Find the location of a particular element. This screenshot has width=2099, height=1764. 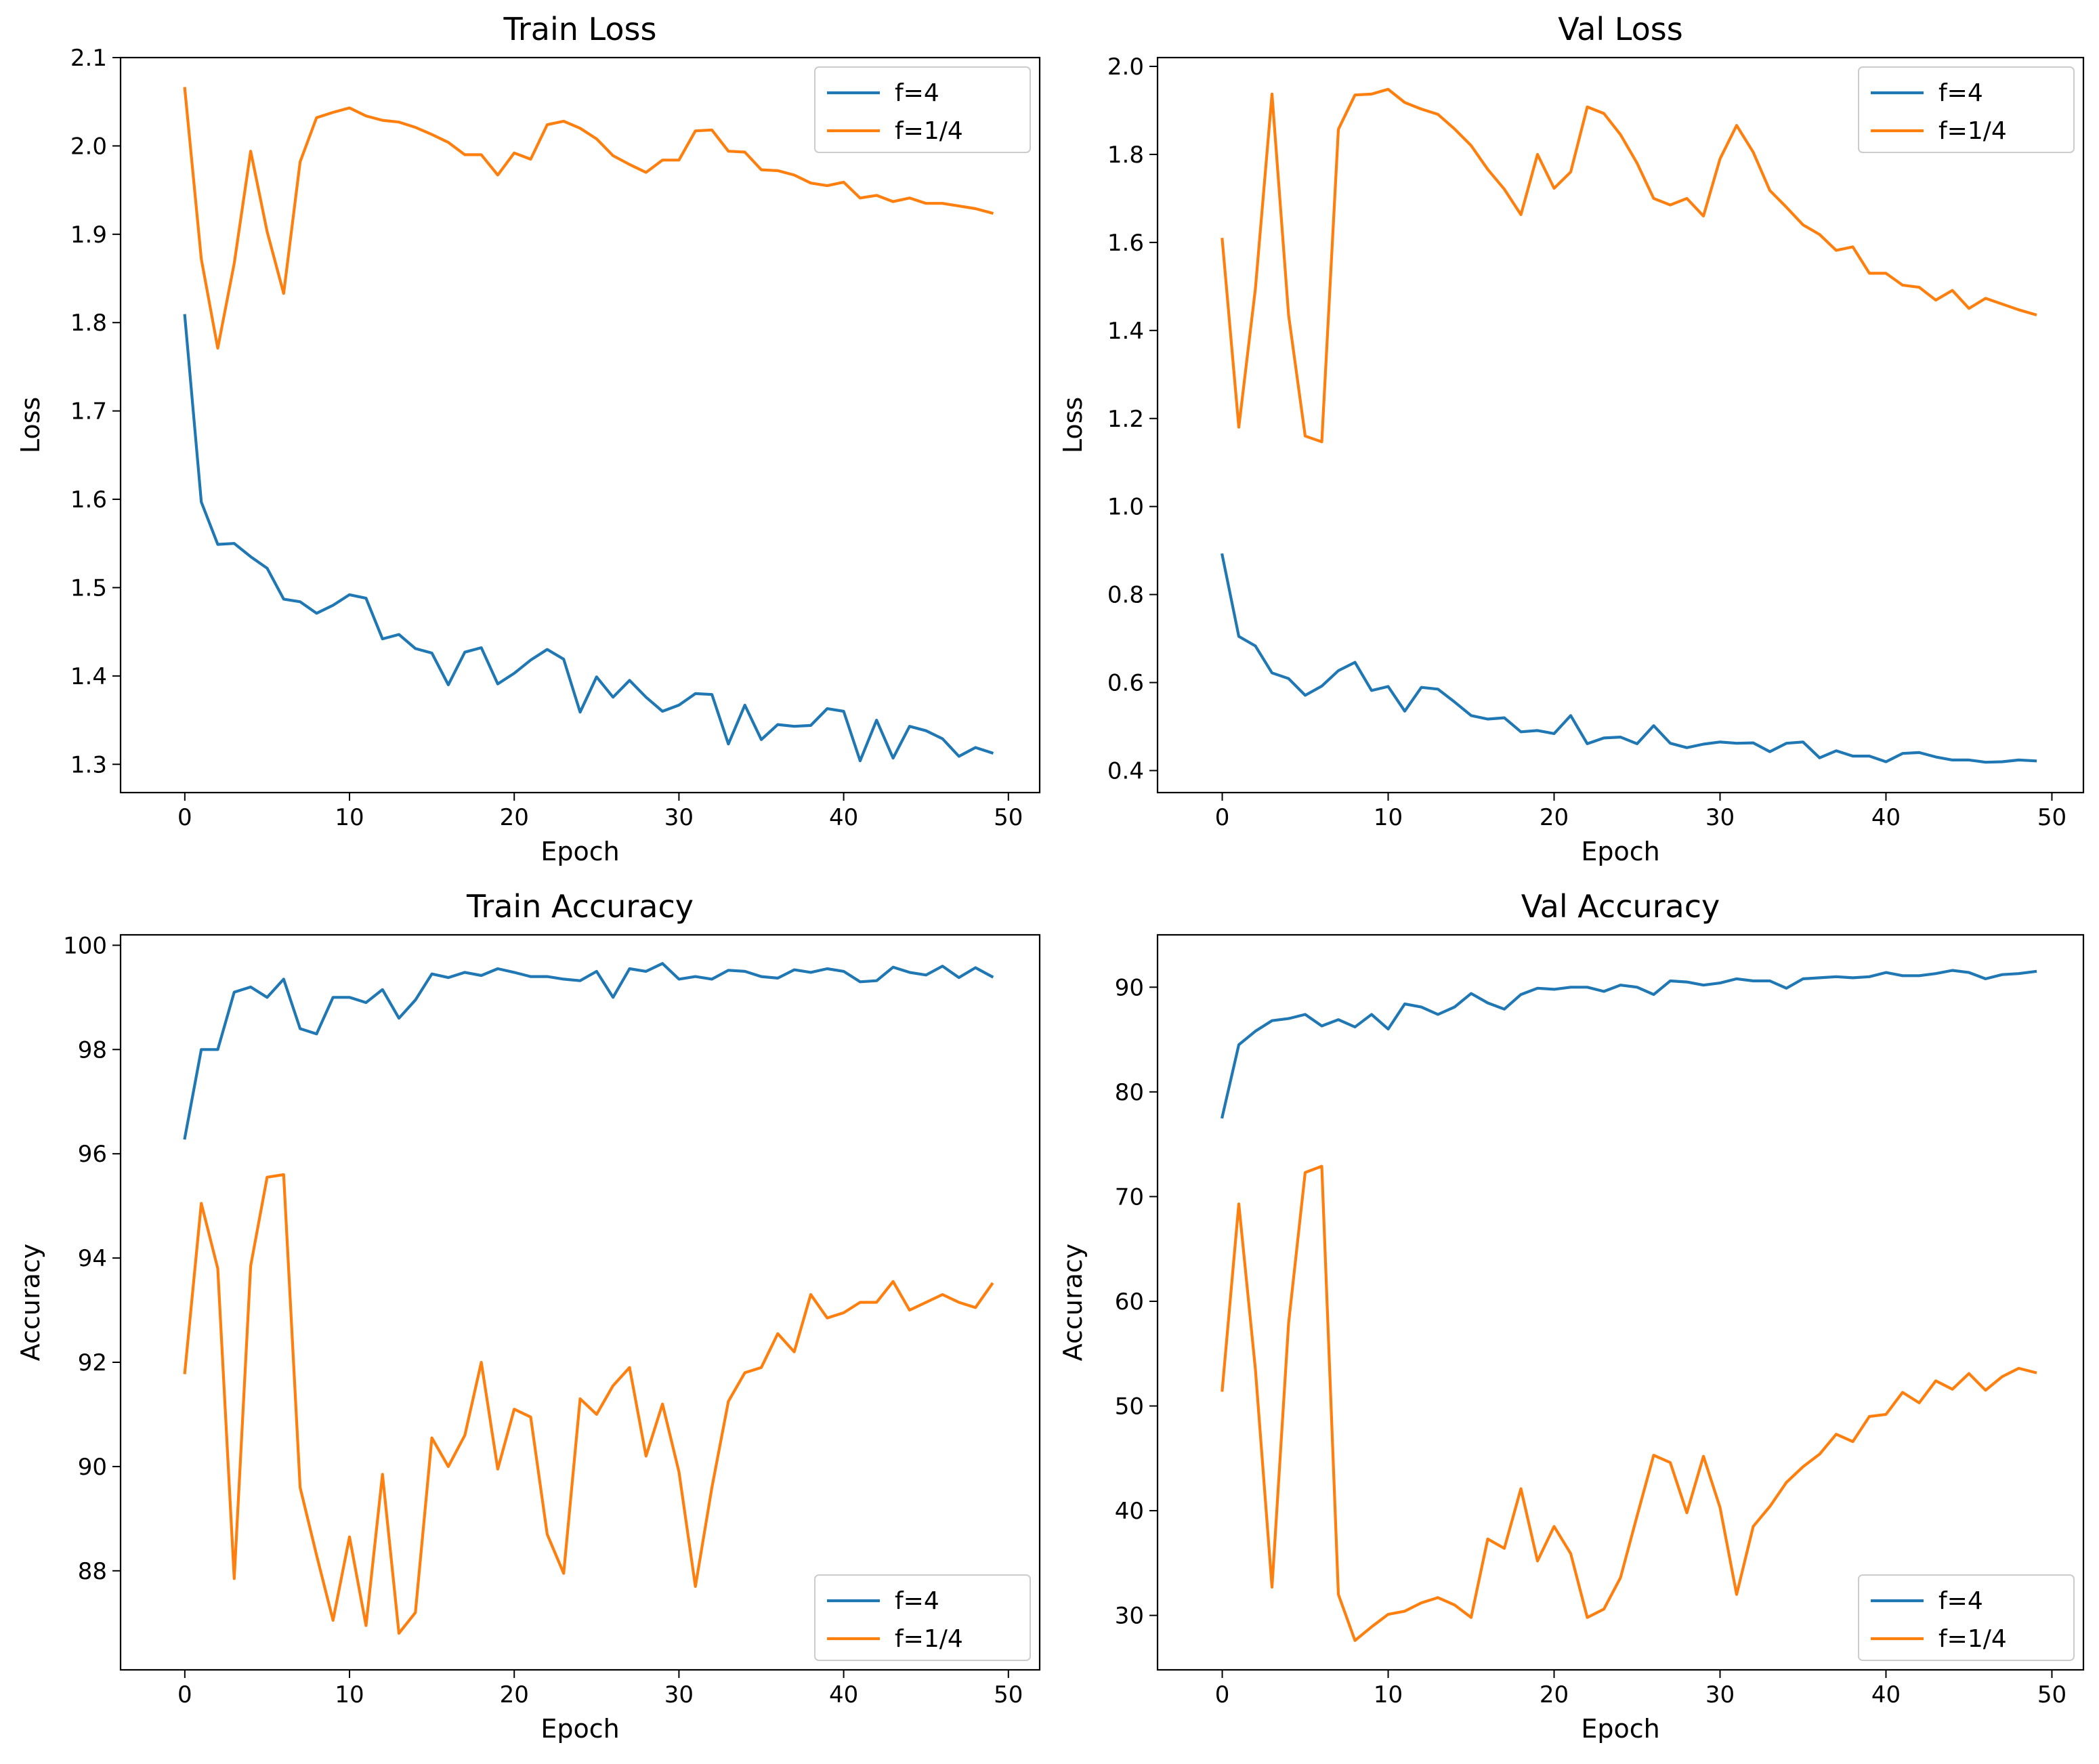

y-tick-label: 80 is located at coordinates (1129, 1092).